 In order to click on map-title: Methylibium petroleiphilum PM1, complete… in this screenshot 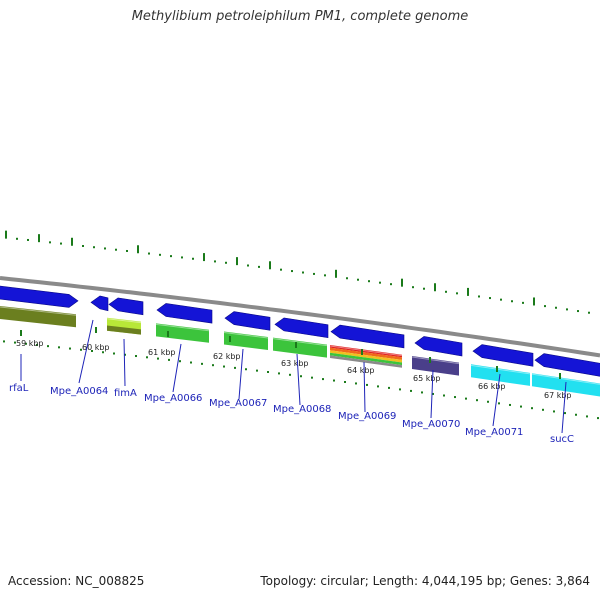, I will do `click(300, 16)`.